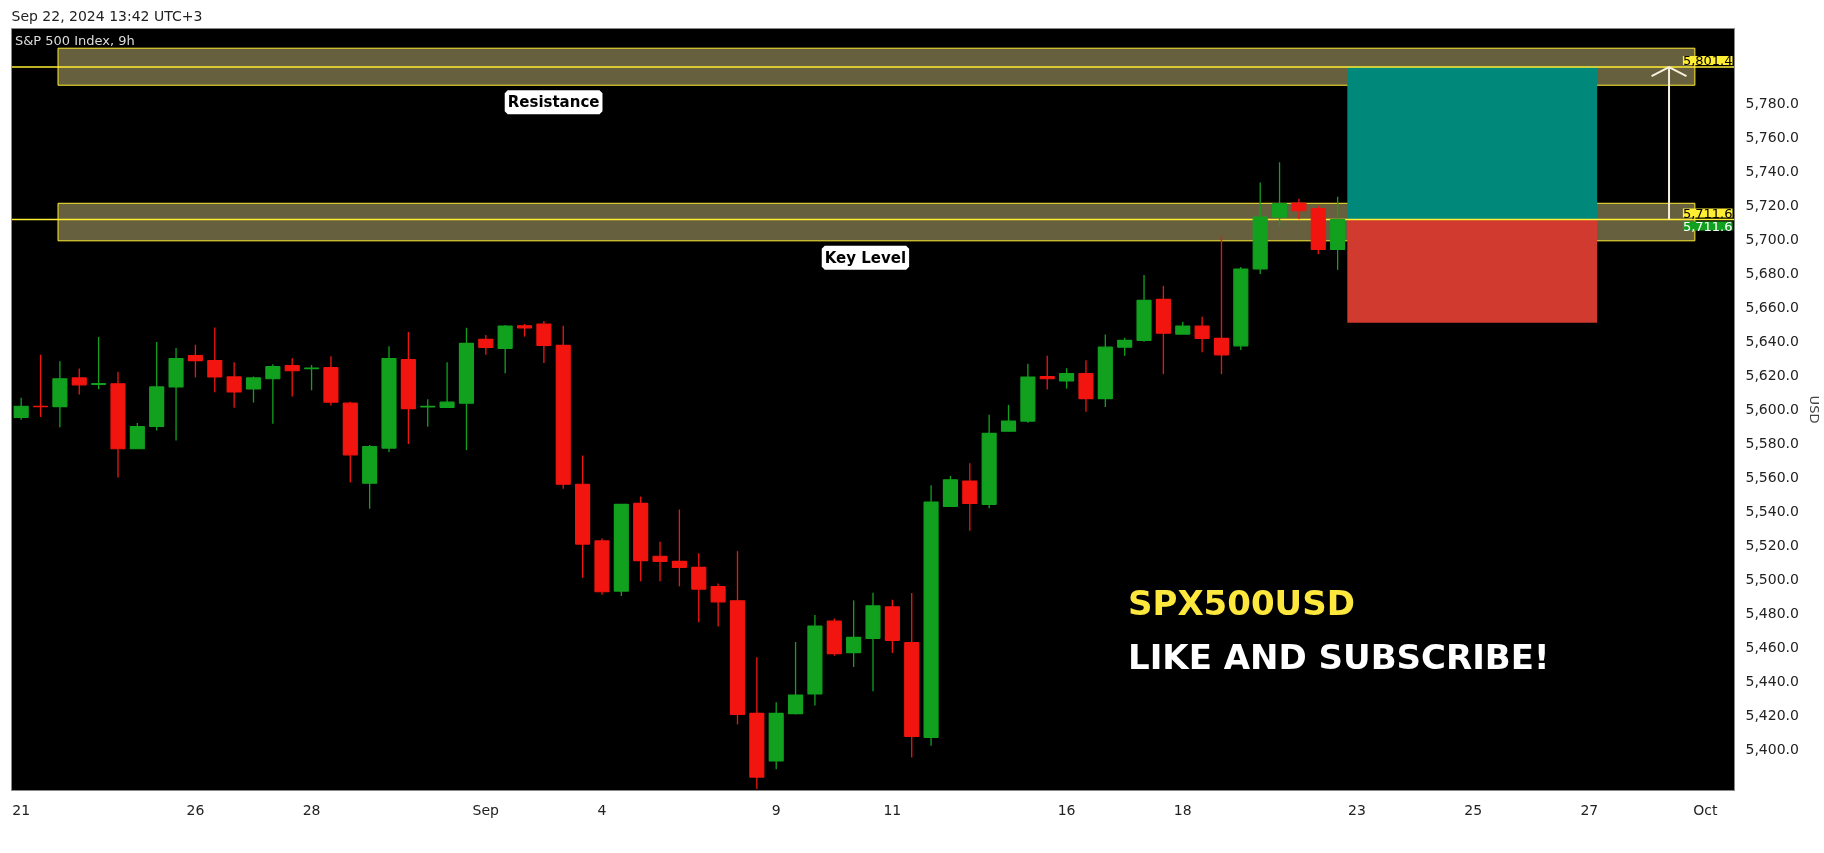 The width and height of the screenshot is (1824, 853). I want to click on y-tick-label: 5,520.0, so click(1772, 545).